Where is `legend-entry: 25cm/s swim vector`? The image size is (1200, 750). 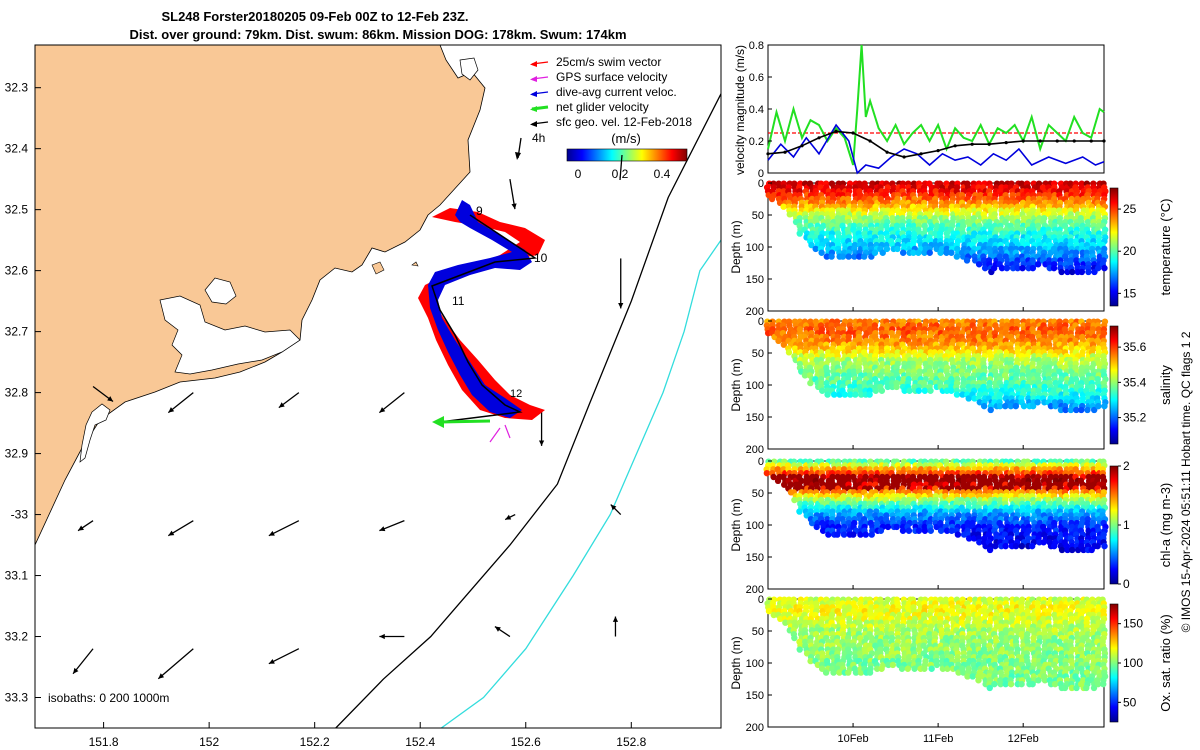 legend-entry: 25cm/s swim vector is located at coordinates (595, 62).